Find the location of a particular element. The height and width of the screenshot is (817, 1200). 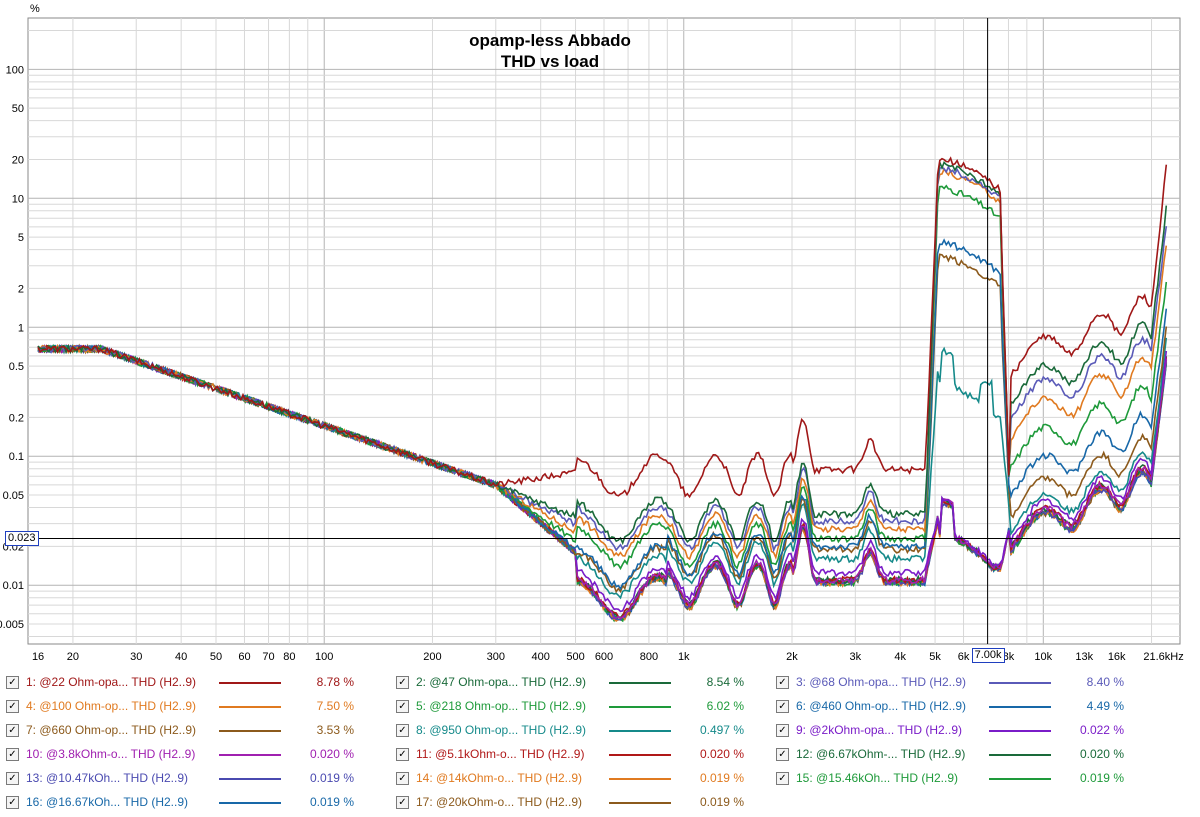

legend-item-s6: ✓ 6: @460 Ohm-op... THD (H2..9) 4.49 % is located at coordinates (956, 707).